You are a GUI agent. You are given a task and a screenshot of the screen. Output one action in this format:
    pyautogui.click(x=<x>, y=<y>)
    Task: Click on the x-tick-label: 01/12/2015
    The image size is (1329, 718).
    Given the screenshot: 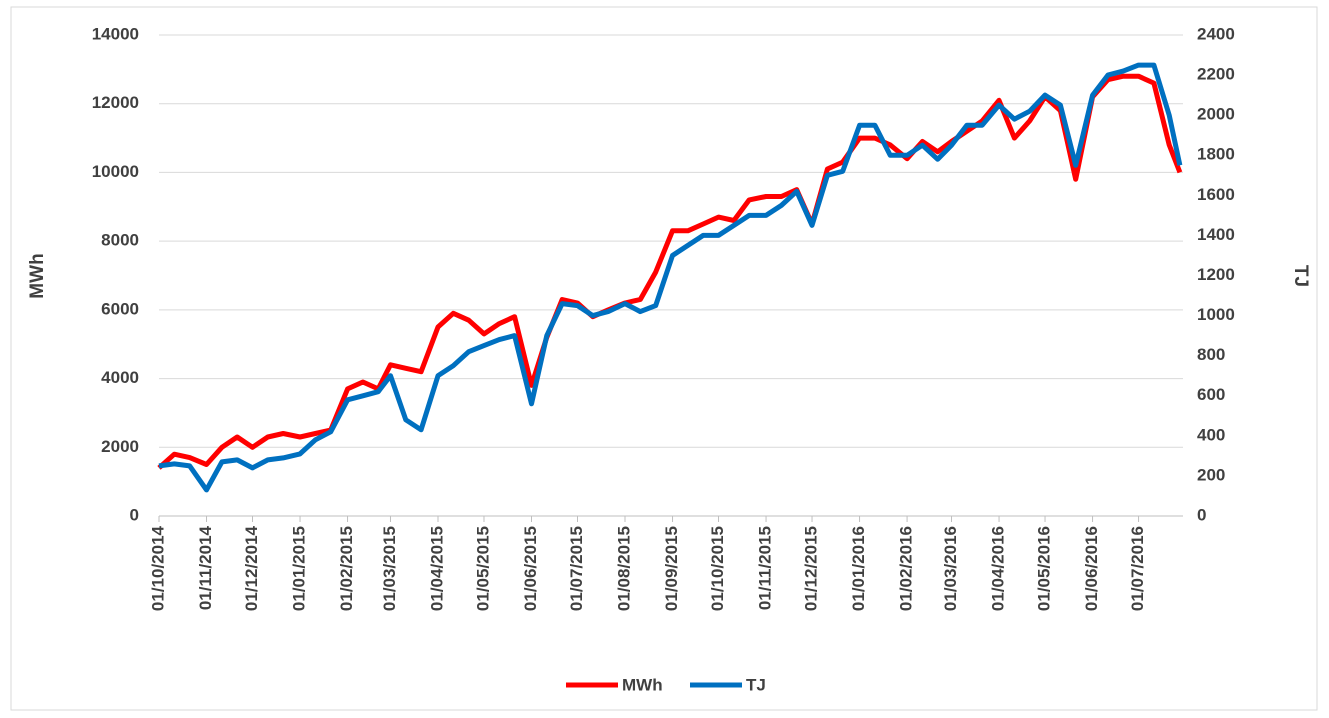 What is the action you would take?
    pyautogui.click(x=811, y=568)
    